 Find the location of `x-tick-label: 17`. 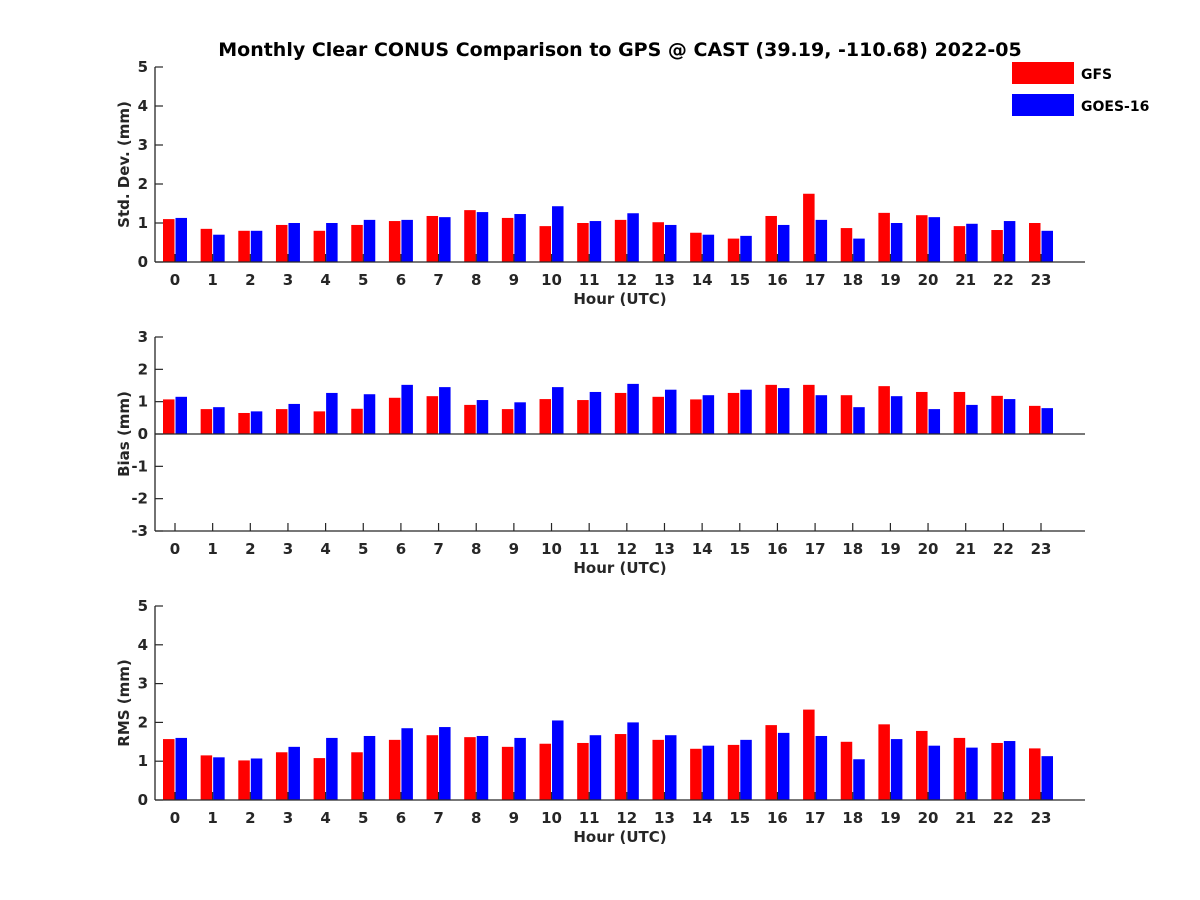

x-tick-label: 17 is located at coordinates (815, 818).